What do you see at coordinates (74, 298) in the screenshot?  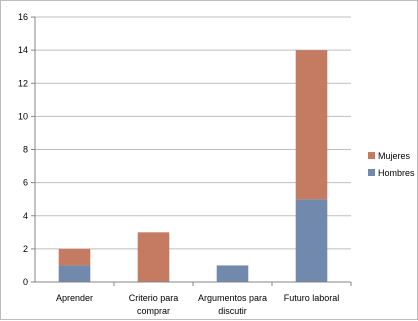 I see `x-category-label: Aprender` at bounding box center [74, 298].